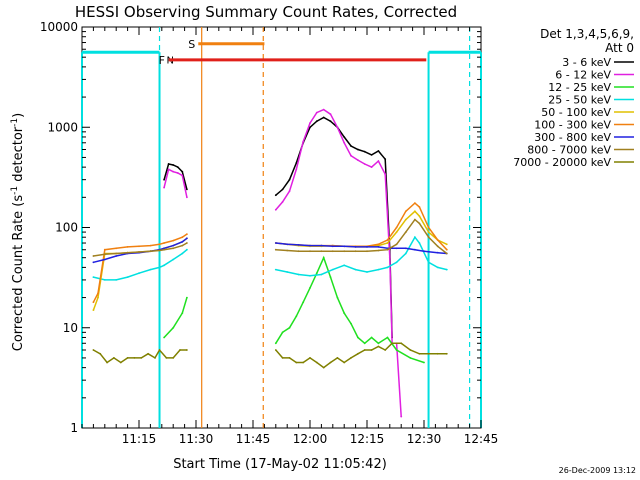 The width and height of the screenshot is (640, 480). What do you see at coordinates (162, 60) in the screenshot?
I see `flag-label: F` at bounding box center [162, 60].